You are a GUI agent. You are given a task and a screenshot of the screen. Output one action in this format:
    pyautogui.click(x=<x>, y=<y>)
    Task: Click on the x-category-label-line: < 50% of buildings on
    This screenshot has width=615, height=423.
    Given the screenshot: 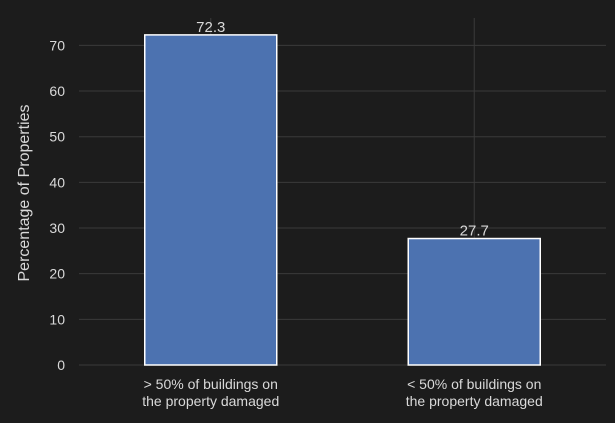 What is the action you would take?
    pyautogui.click(x=474, y=384)
    